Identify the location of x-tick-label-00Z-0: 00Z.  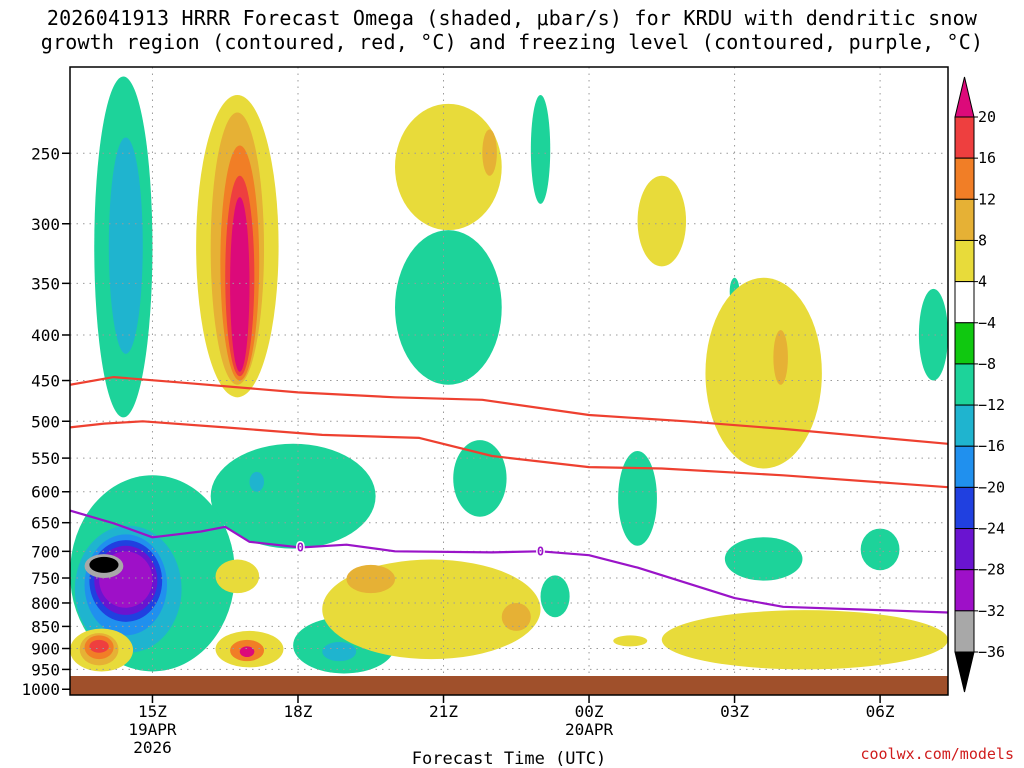
(589, 711).